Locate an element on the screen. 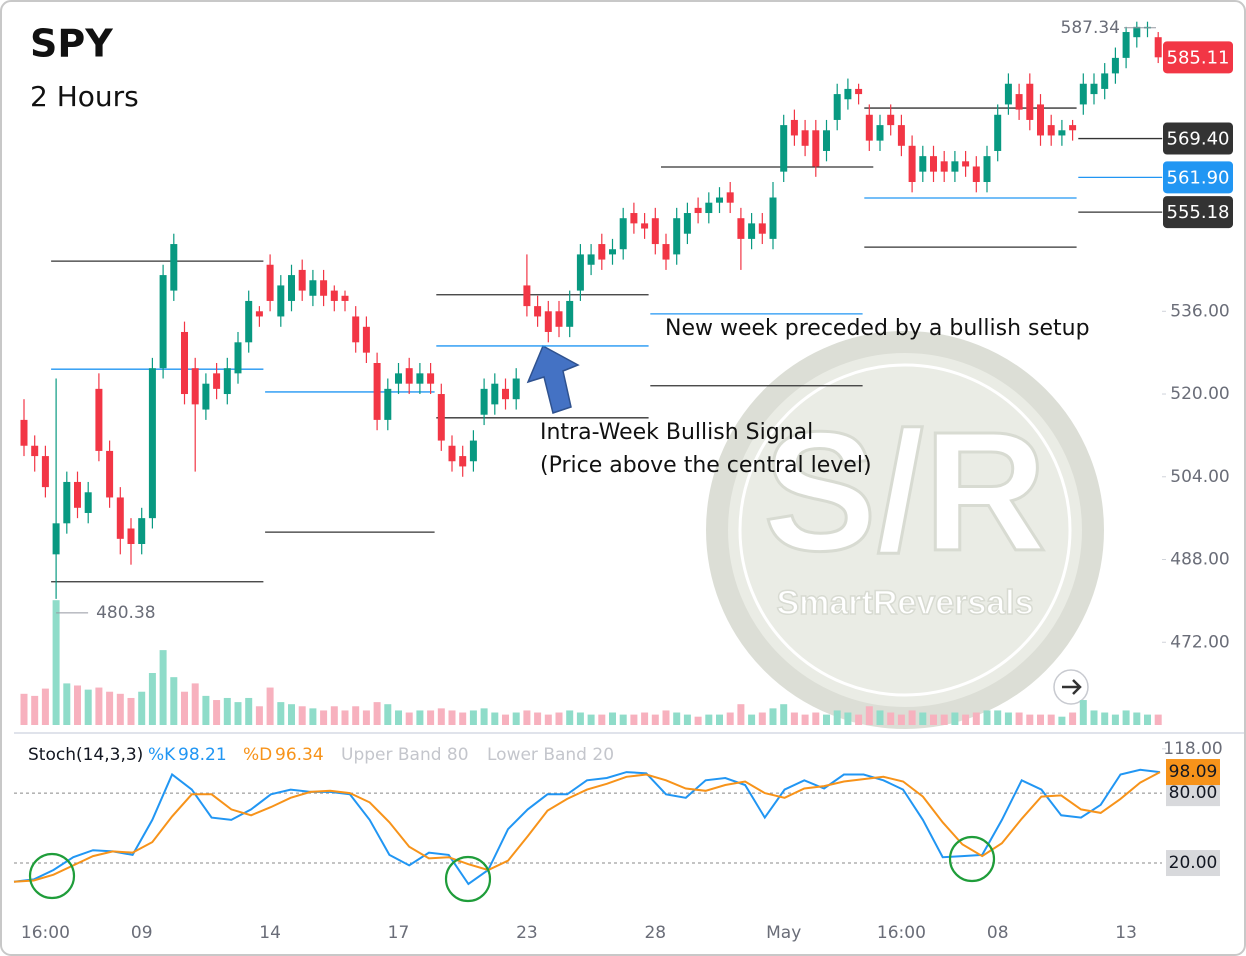 The height and width of the screenshot is (956, 1246). watermark-mark: S/R is located at coordinates (904, 492).